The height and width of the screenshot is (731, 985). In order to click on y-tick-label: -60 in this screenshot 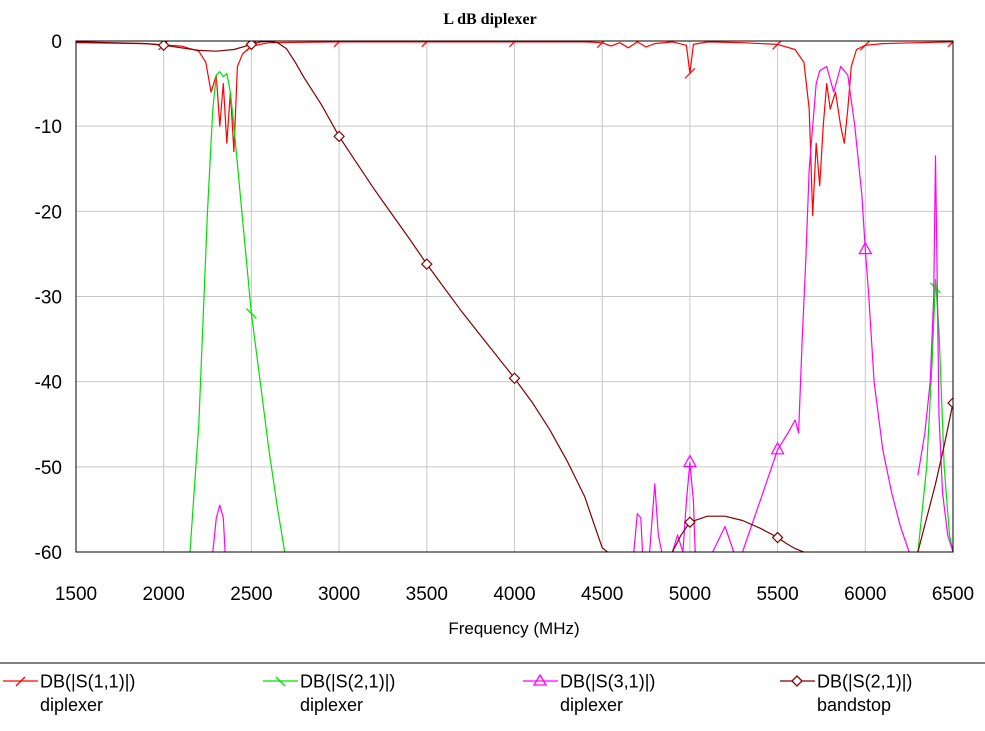, I will do `click(48, 553)`.